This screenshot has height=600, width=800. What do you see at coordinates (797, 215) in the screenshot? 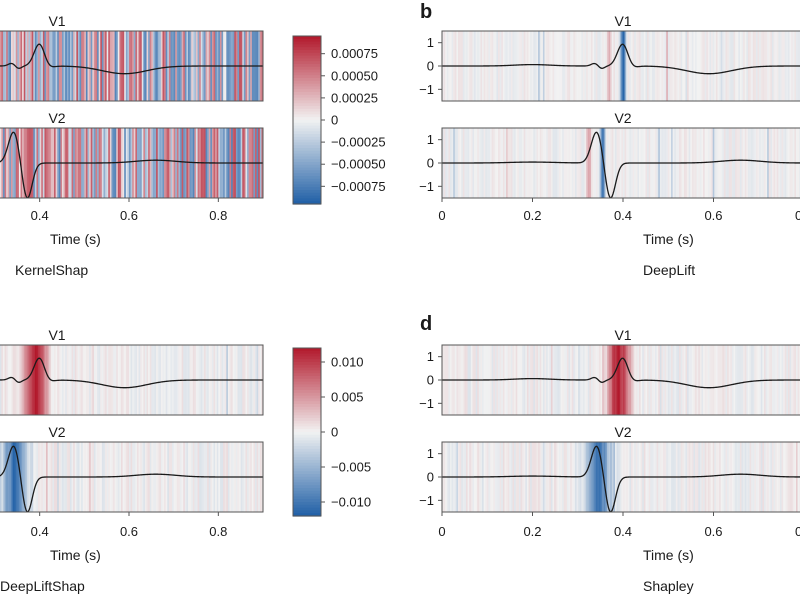
I see `x-tick-label: 0.8` at bounding box center [797, 215].